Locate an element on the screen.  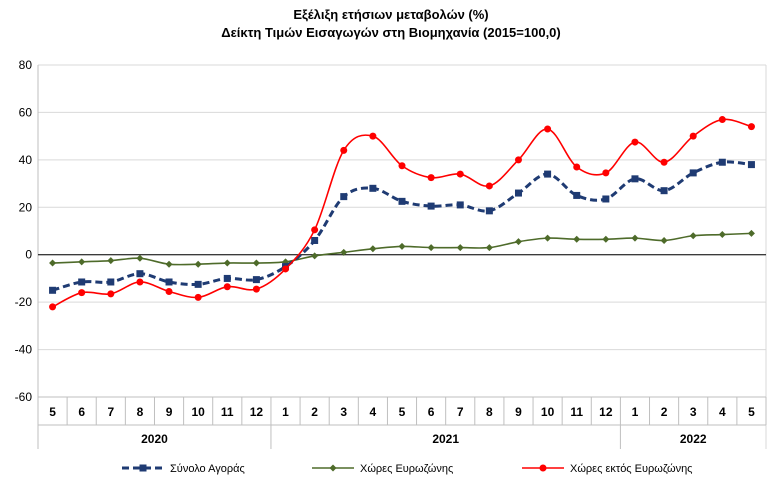
x-tick-label: 10 is located at coordinates (548, 412).